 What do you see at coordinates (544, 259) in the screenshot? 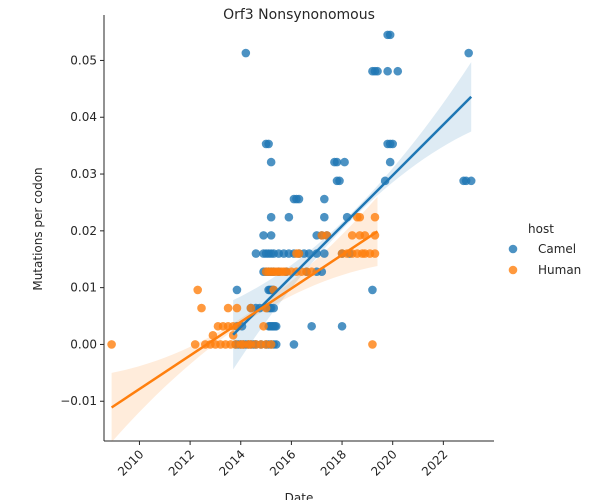
I see `legend-items: Camel Human` at bounding box center [544, 259].